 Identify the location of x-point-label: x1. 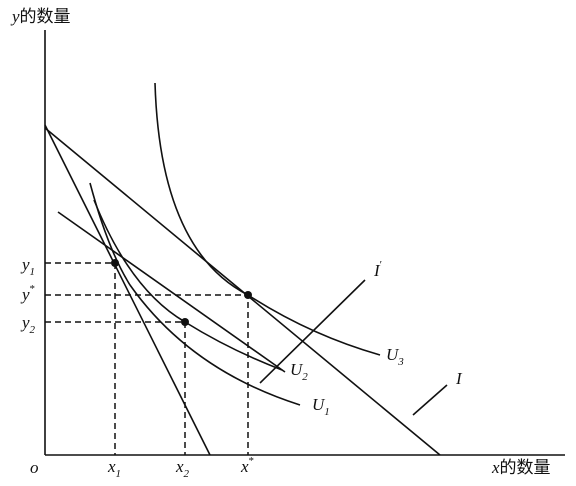
(114, 468).